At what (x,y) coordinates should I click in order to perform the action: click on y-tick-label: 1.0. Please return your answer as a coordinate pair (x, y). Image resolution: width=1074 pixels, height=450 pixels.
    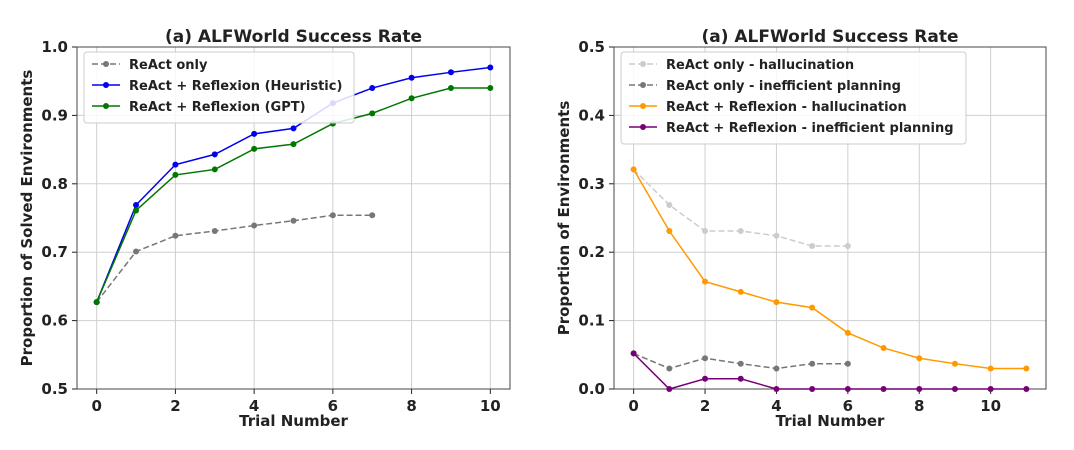
    Looking at the image, I should click on (54, 47).